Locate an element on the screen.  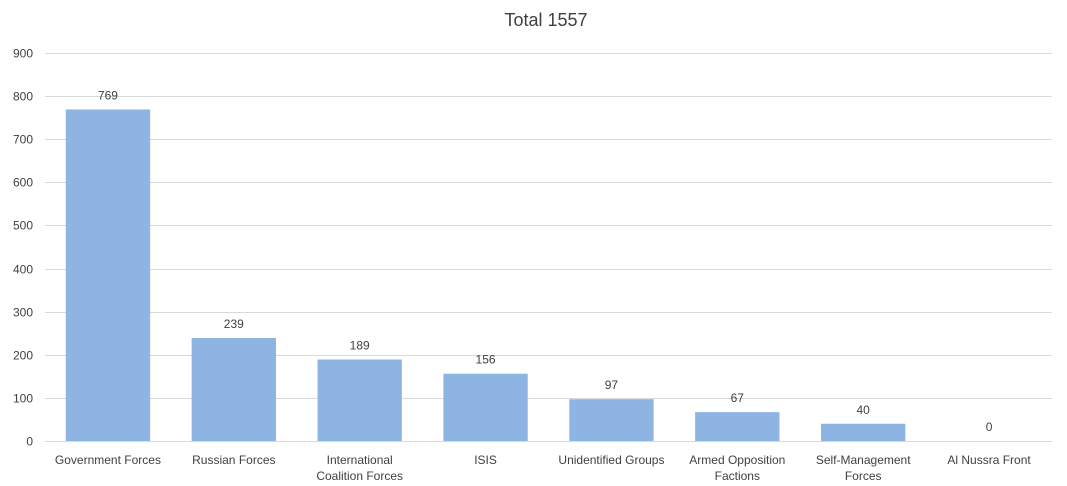
data-label: 40 is located at coordinates (864, 410).